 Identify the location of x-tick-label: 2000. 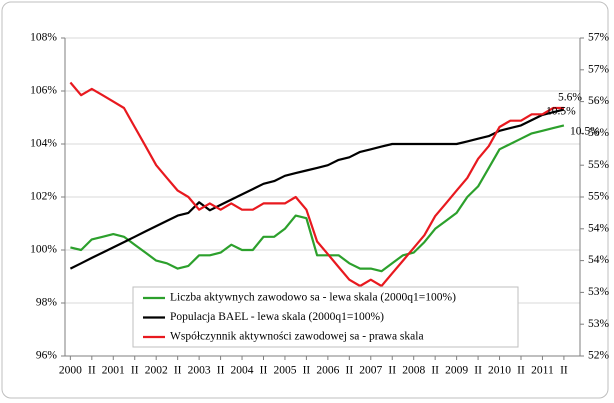
(70, 371).